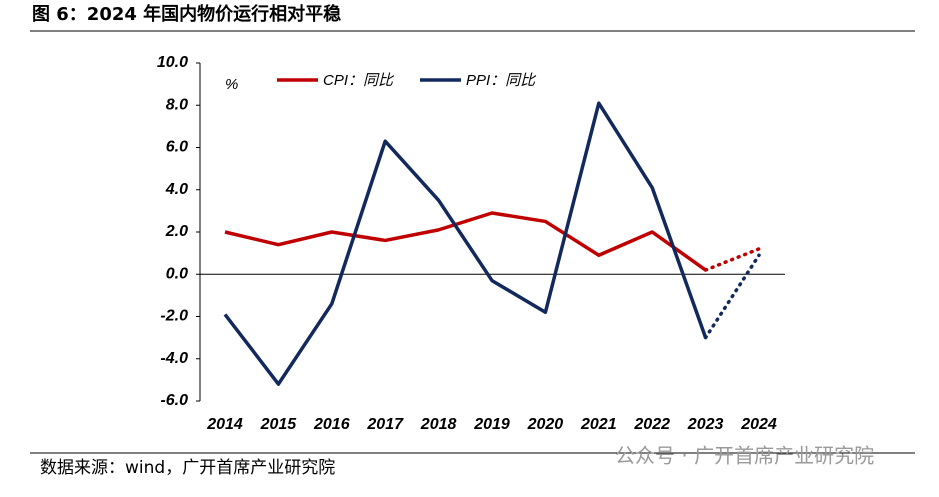 This screenshot has width=939, height=497. What do you see at coordinates (176, 231) in the screenshot?
I see `y-tick-label: 2.0` at bounding box center [176, 231].